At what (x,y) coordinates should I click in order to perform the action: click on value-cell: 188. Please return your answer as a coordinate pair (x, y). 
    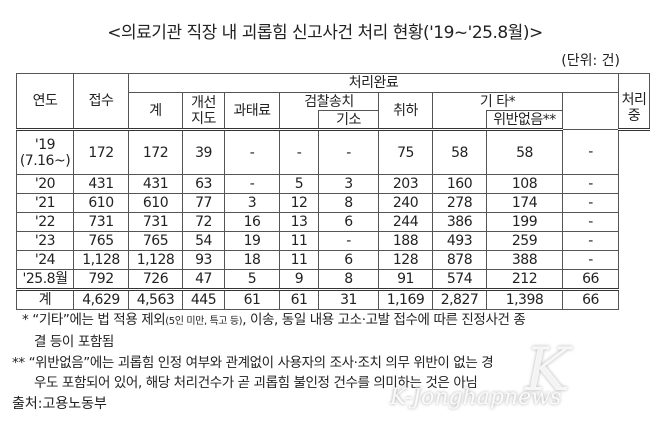
    Looking at the image, I should click on (405, 241).